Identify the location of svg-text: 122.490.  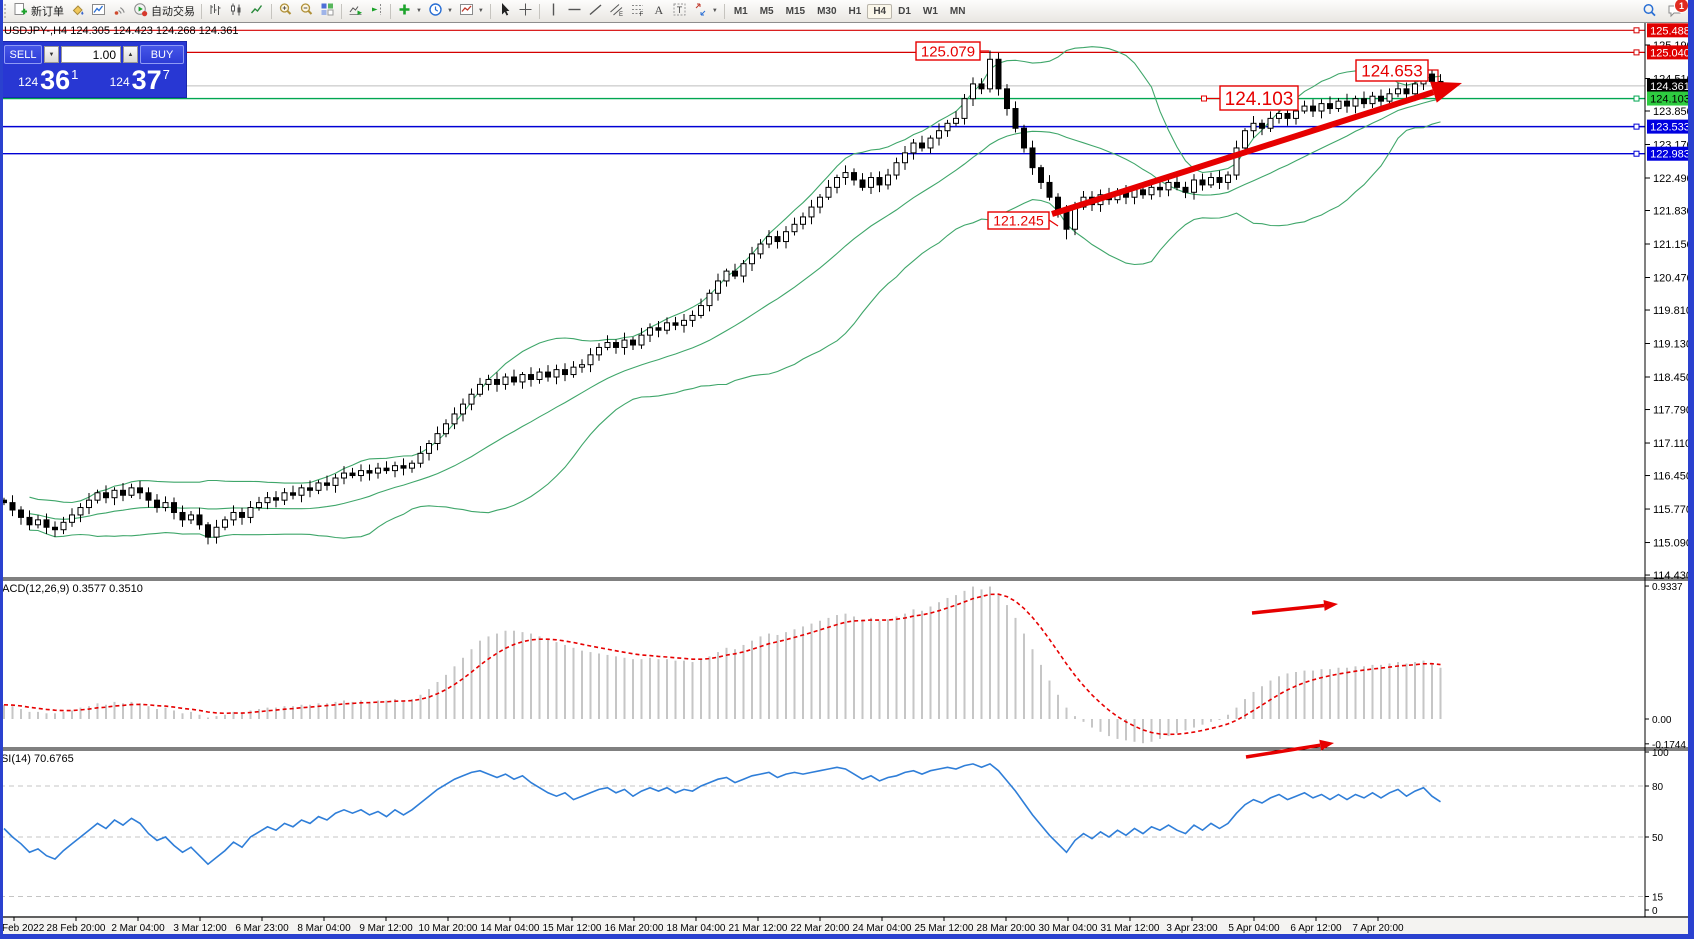
(1673, 179).